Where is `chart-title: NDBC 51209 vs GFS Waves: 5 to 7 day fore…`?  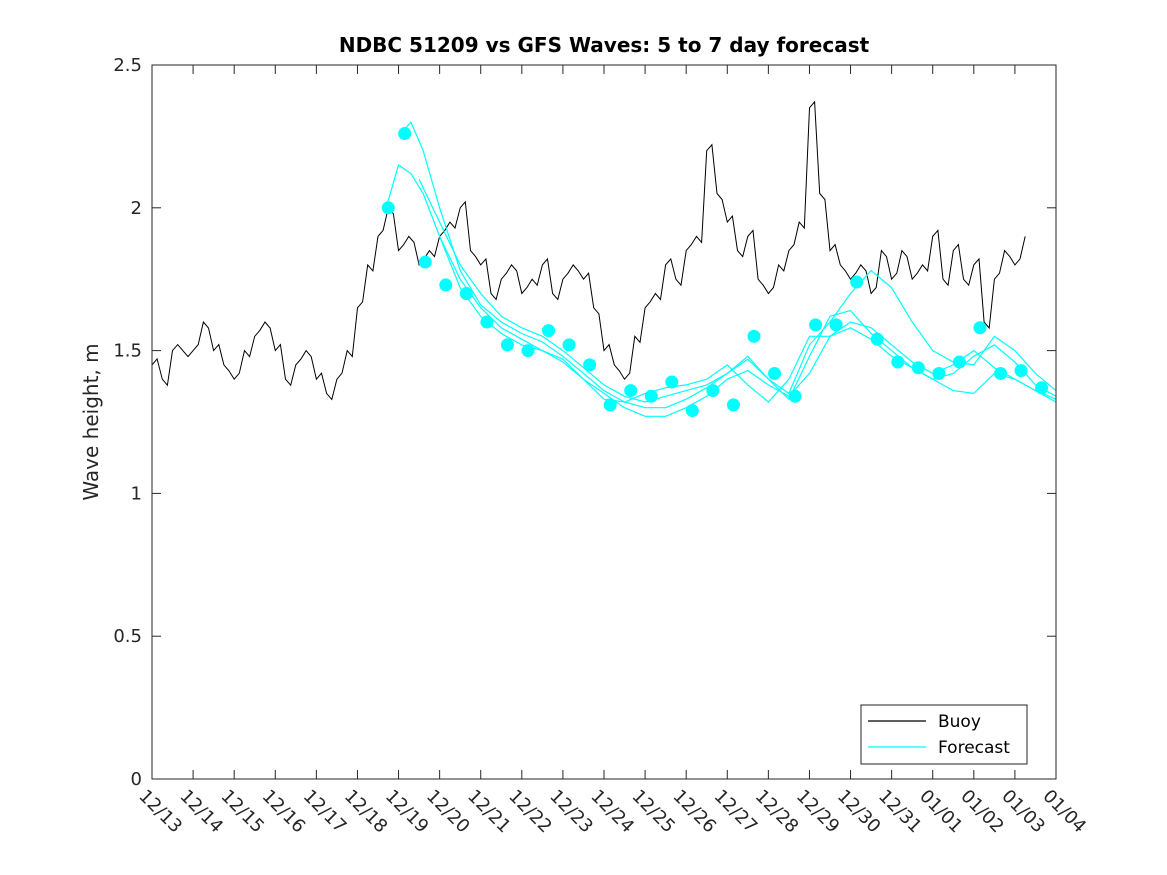
chart-title: NDBC 51209 vs GFS Waves: 5 to 7 day fore… is located at coordinates (604, 45).